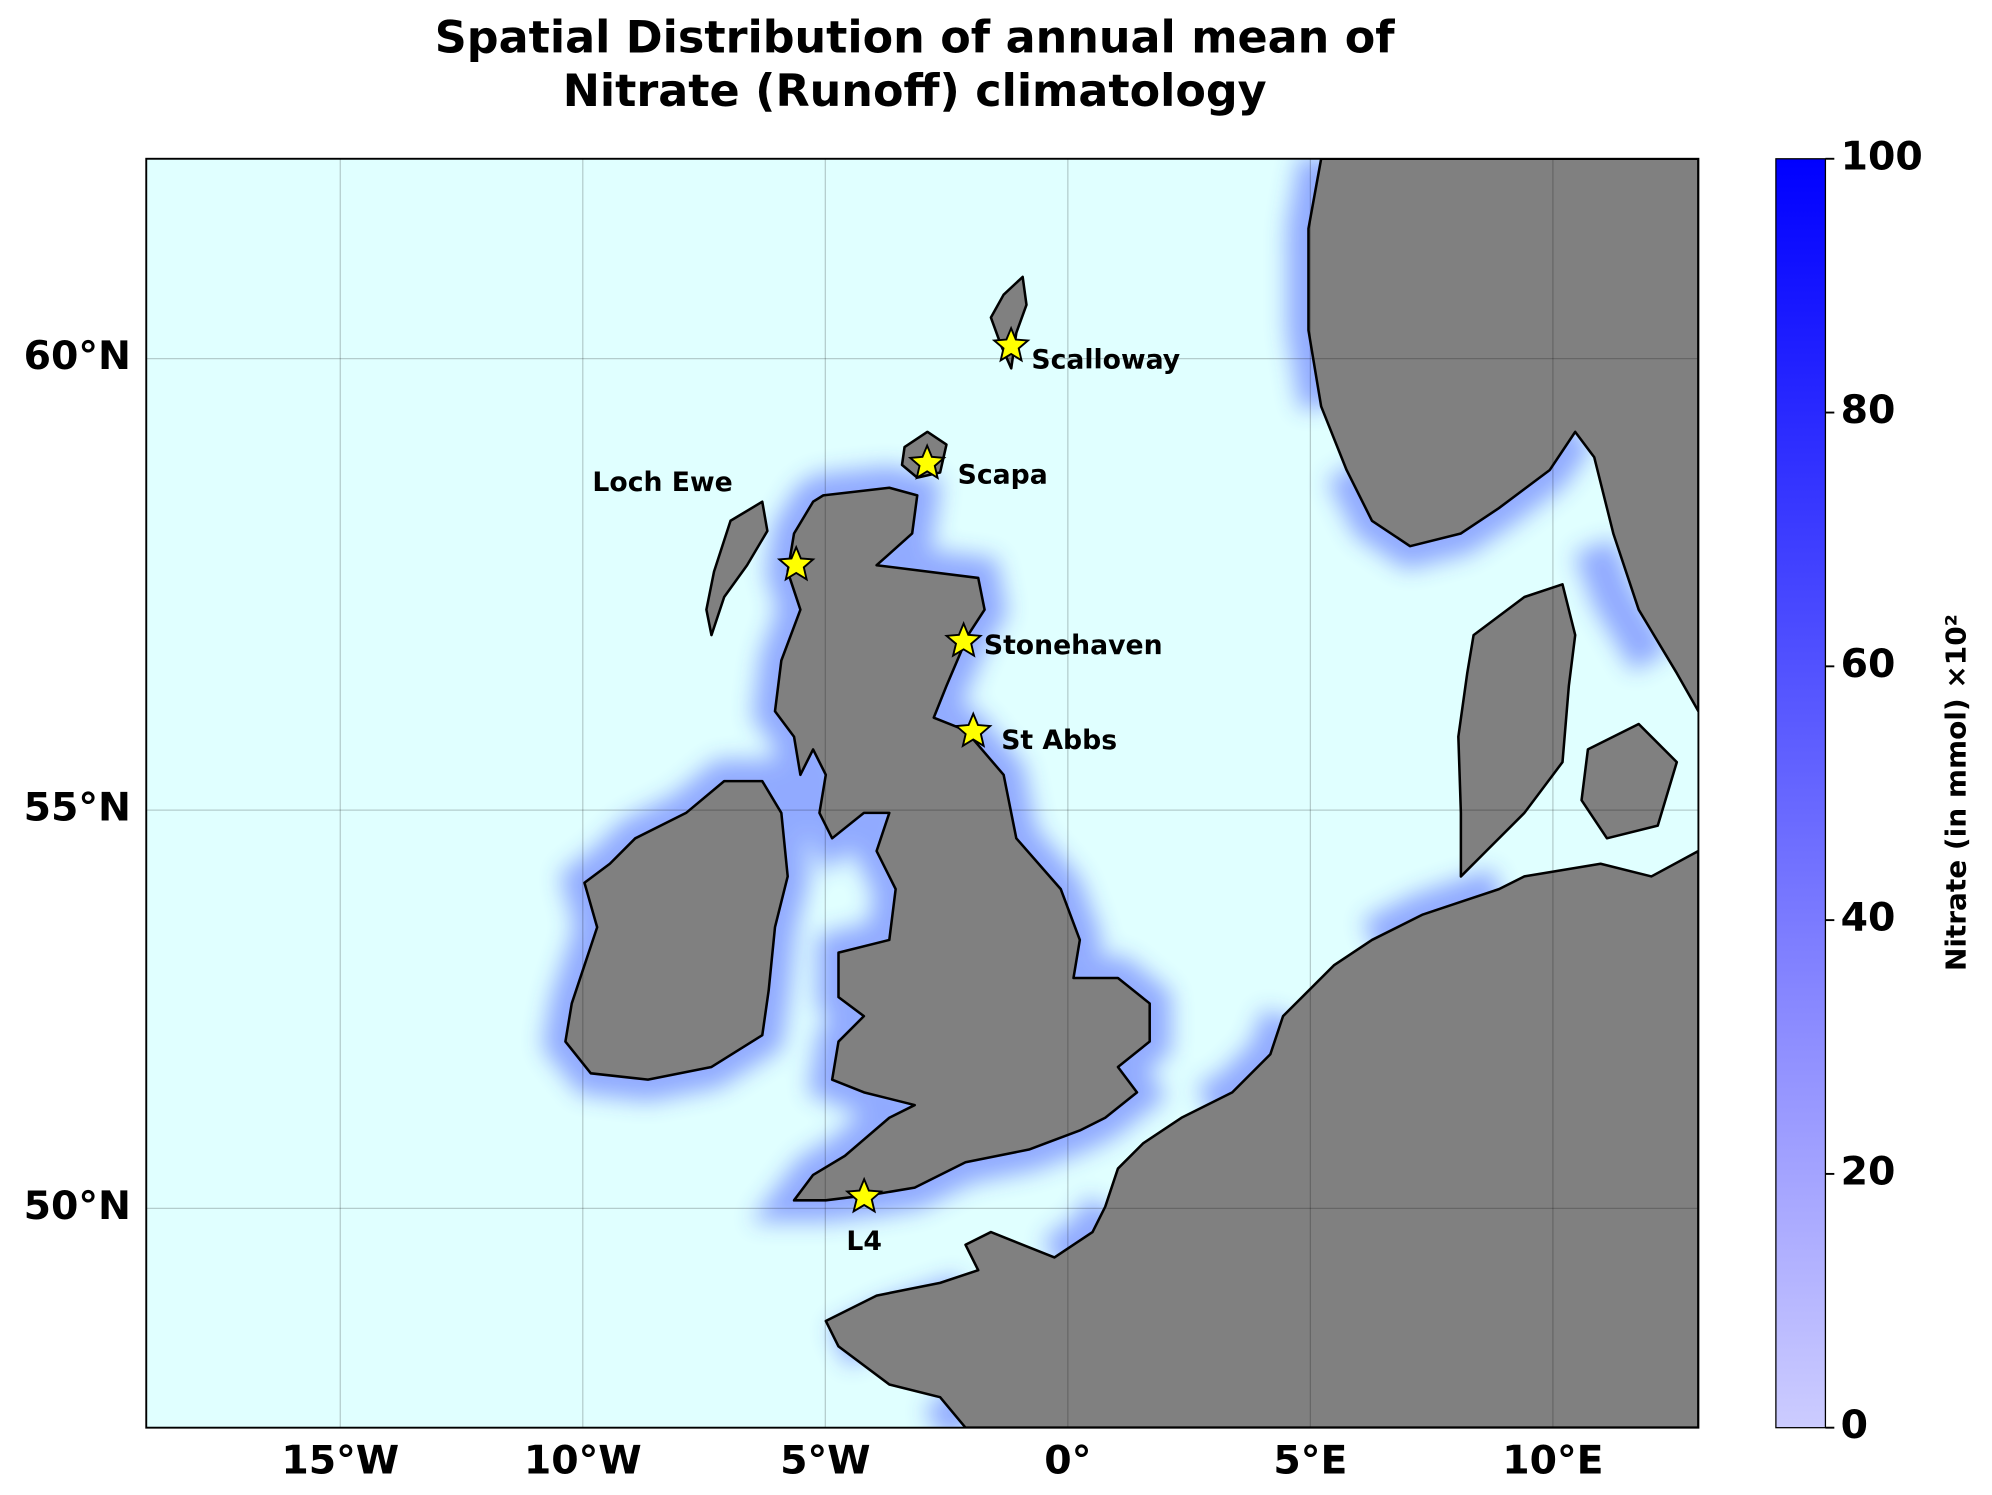 The height and width of the screenshot is (1495, 1992). I want to click on colorbar, so click(1801, 793).